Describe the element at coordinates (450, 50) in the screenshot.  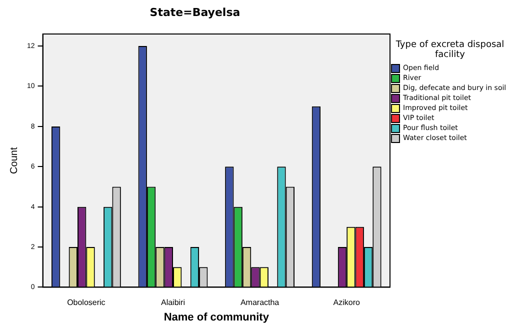
I see `legend-title: Type of excreta disposal facility` at that location.